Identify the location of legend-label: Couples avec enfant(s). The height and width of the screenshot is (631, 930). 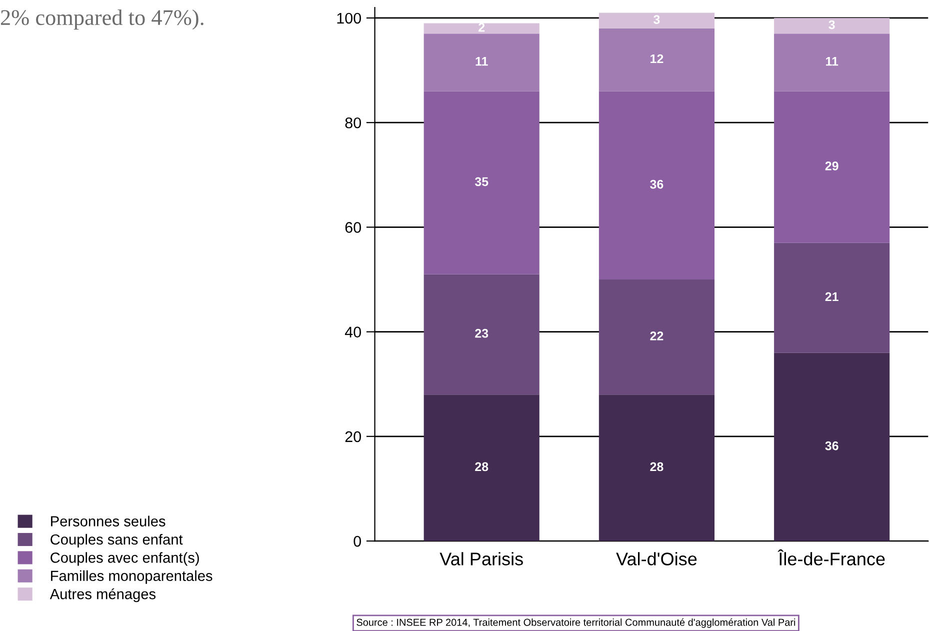
(124, 559).